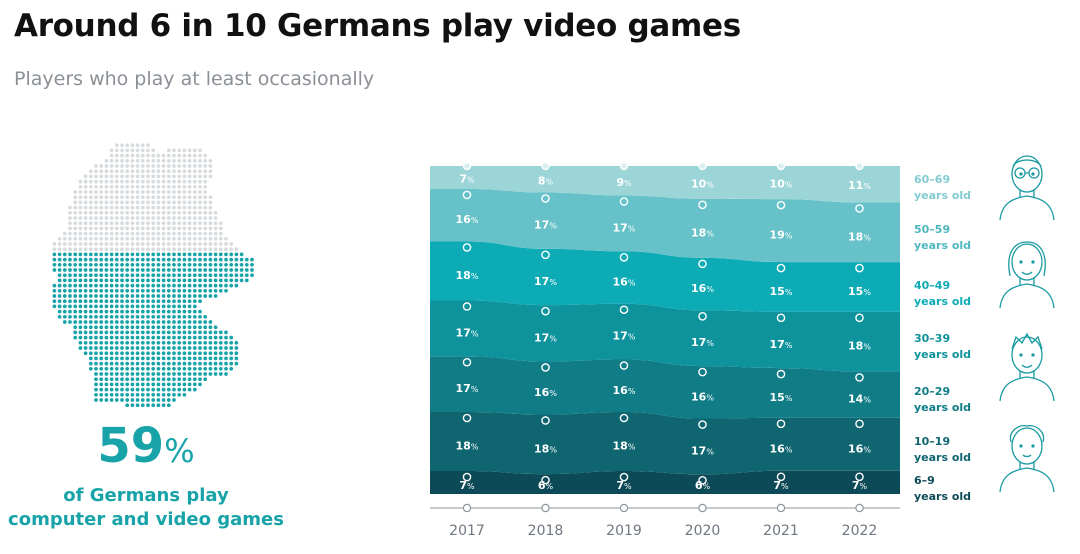 The height and width of the screenshot is (554, 1080). Describe the element at coordinates (467, 531) in the screenshot. I see `x-tick-label: 2017` at that location.